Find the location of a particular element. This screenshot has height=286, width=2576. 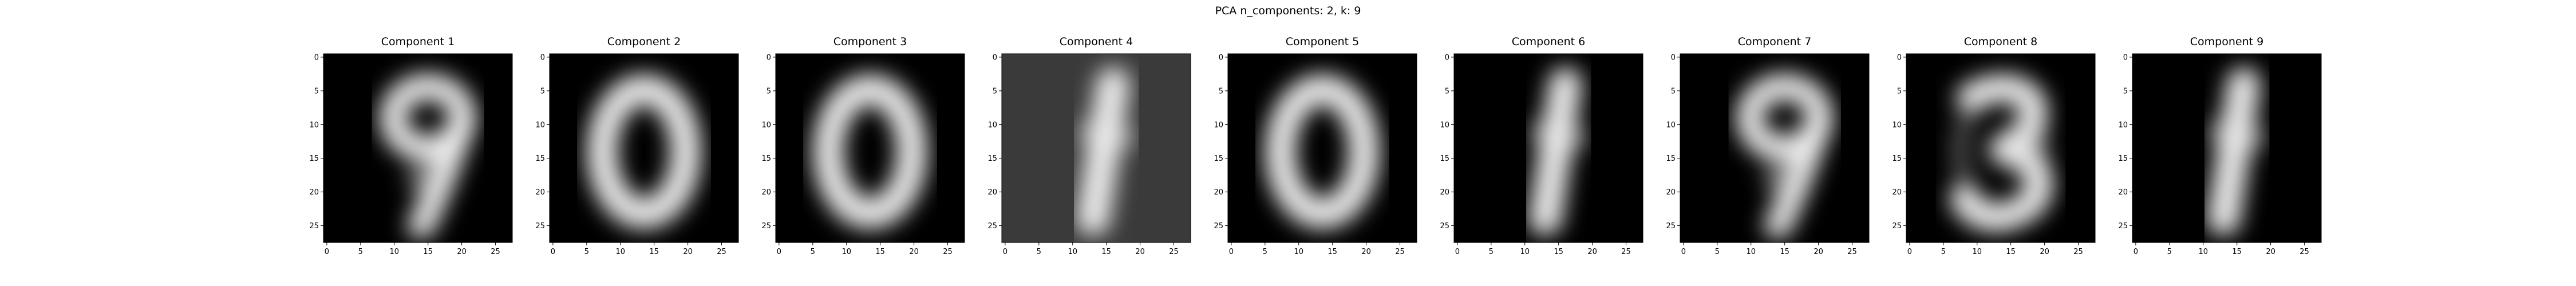

component-panel-2: Component 2 0 5 10 15 20 25 0 5 10 15 20 25 is located at coordinates (658, 149).